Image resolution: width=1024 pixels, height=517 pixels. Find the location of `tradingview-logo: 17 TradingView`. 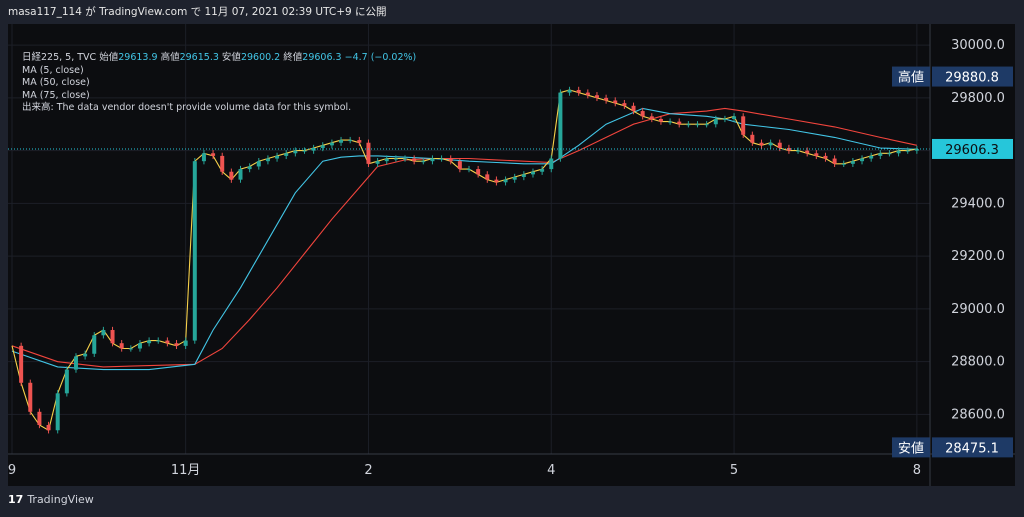

tradingview-logo: 17 TradingView is located at coordinates (51, 499).